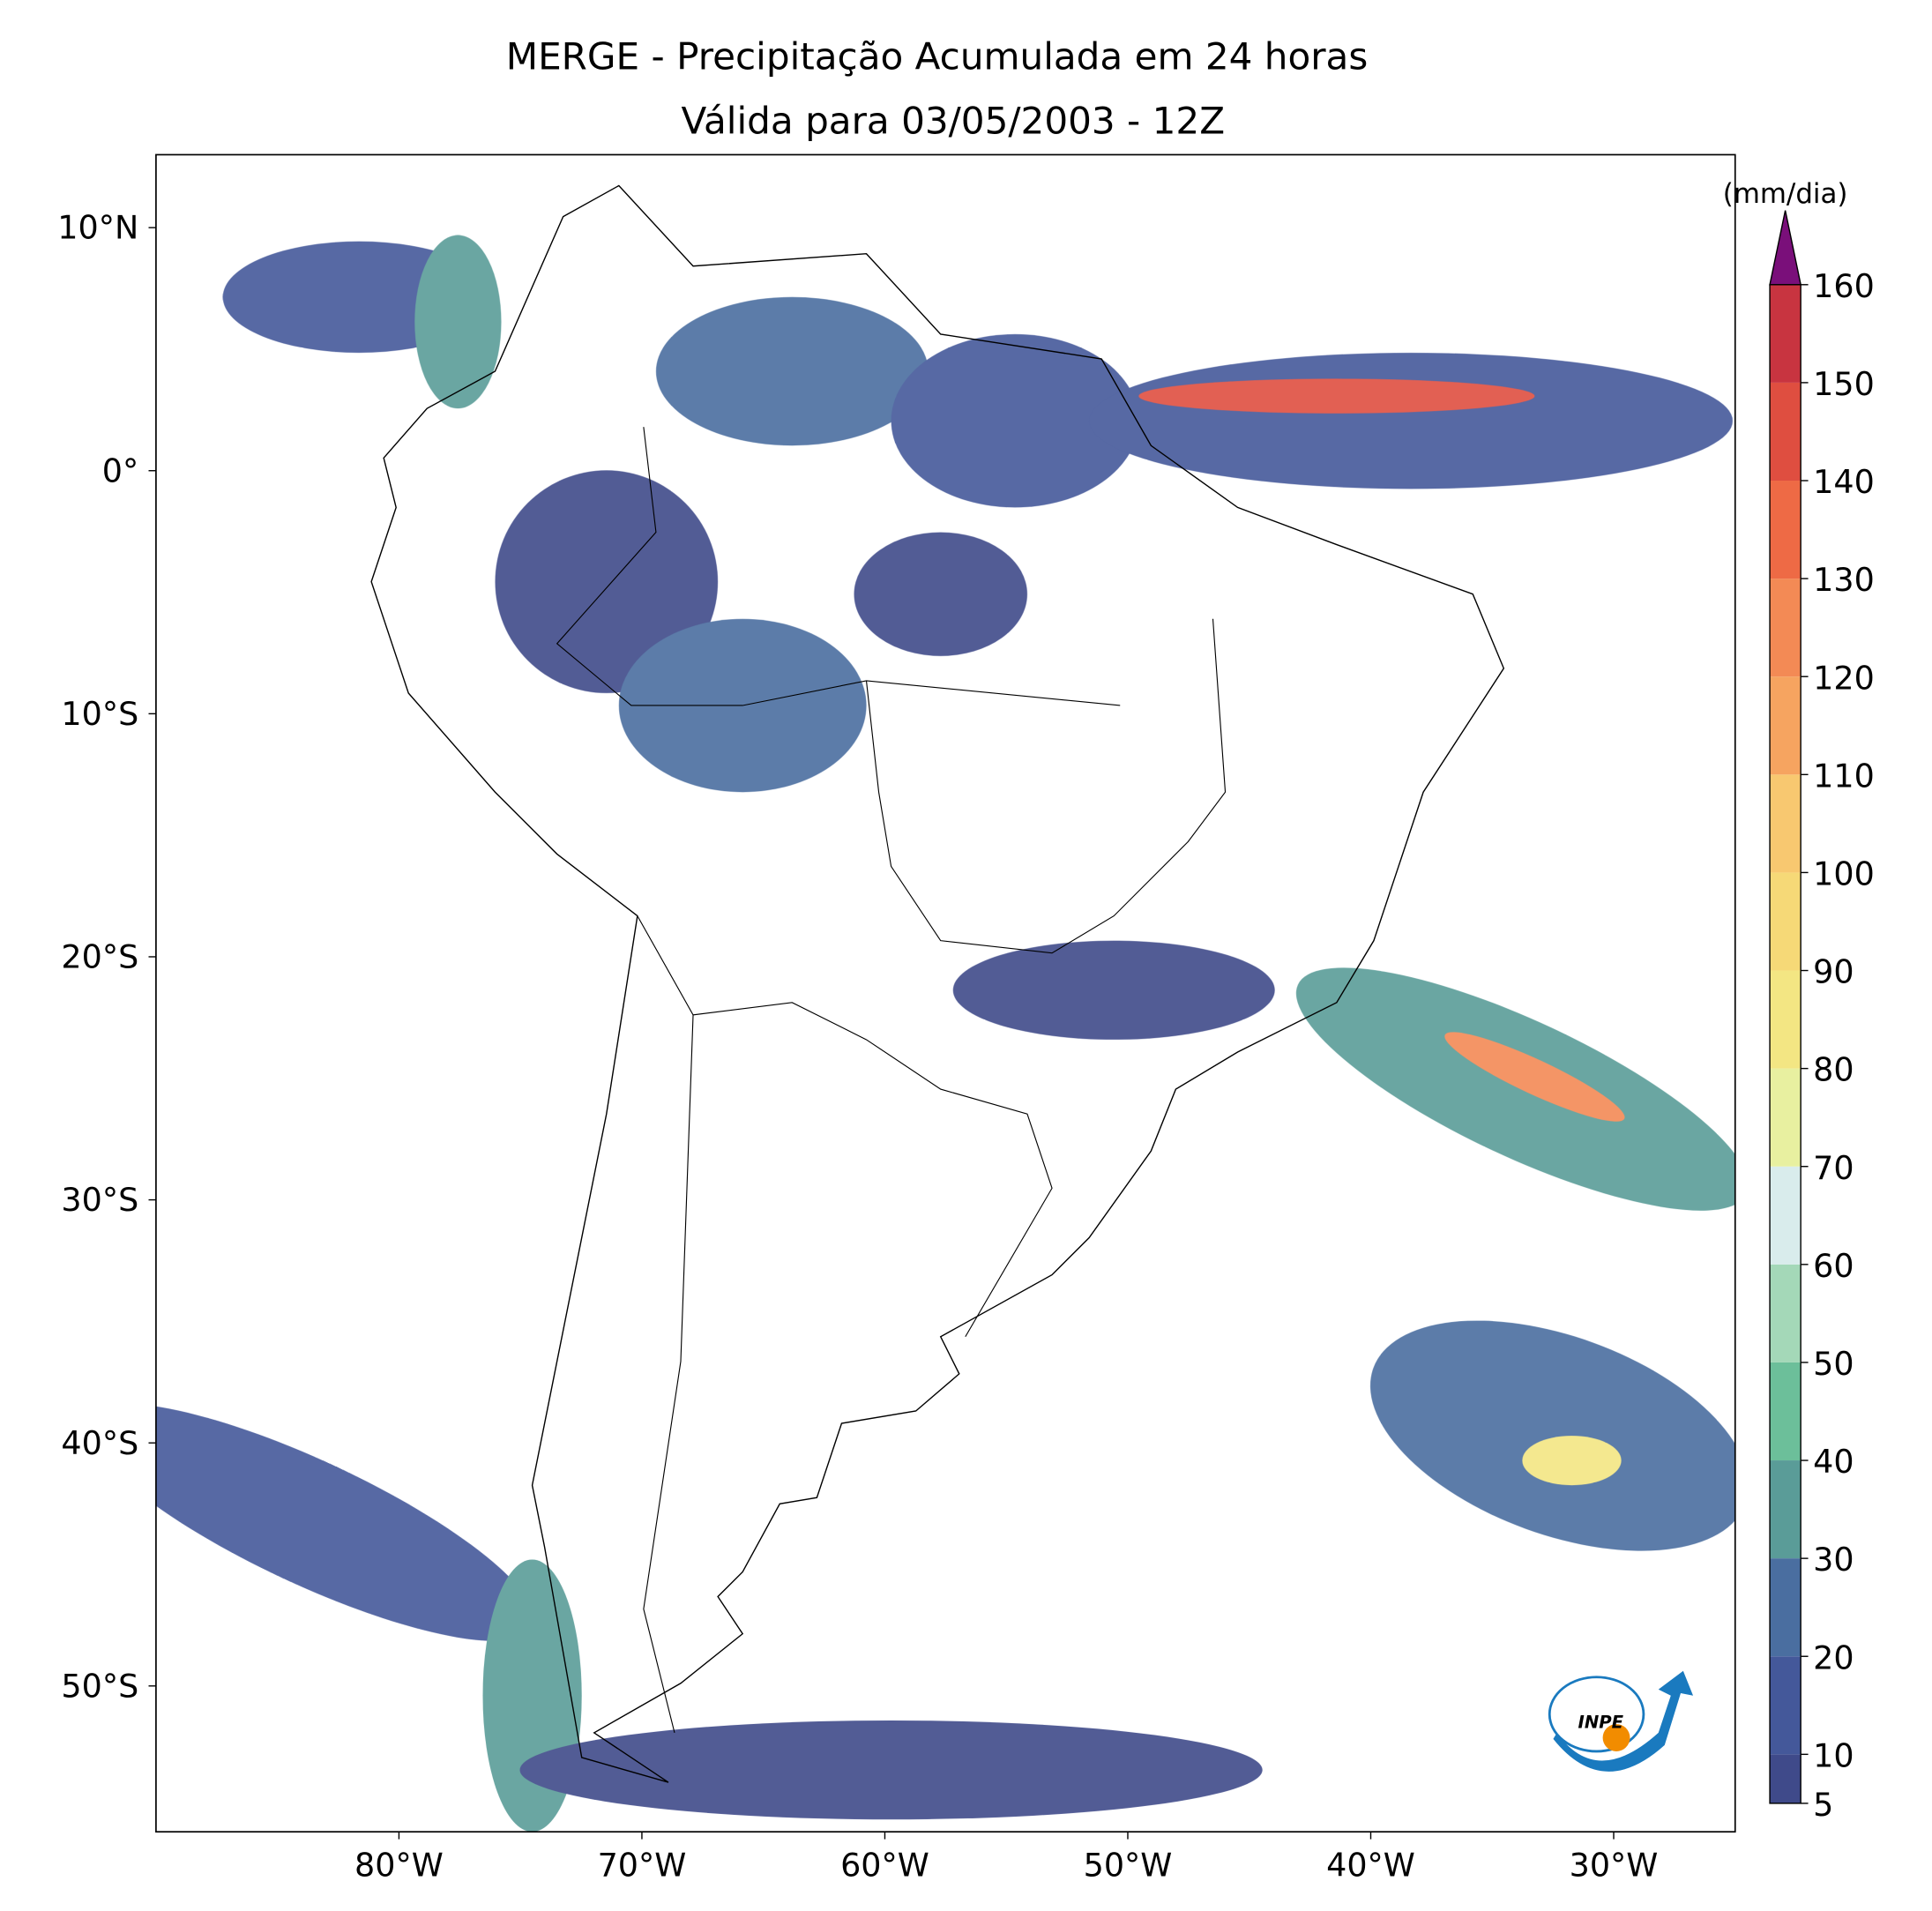 The image size is (1932, 1911). What do you see at coordinates (99, 957) in the screenshot?
I see `y-tick-label: 20°S` at bounding box center [99, 957].